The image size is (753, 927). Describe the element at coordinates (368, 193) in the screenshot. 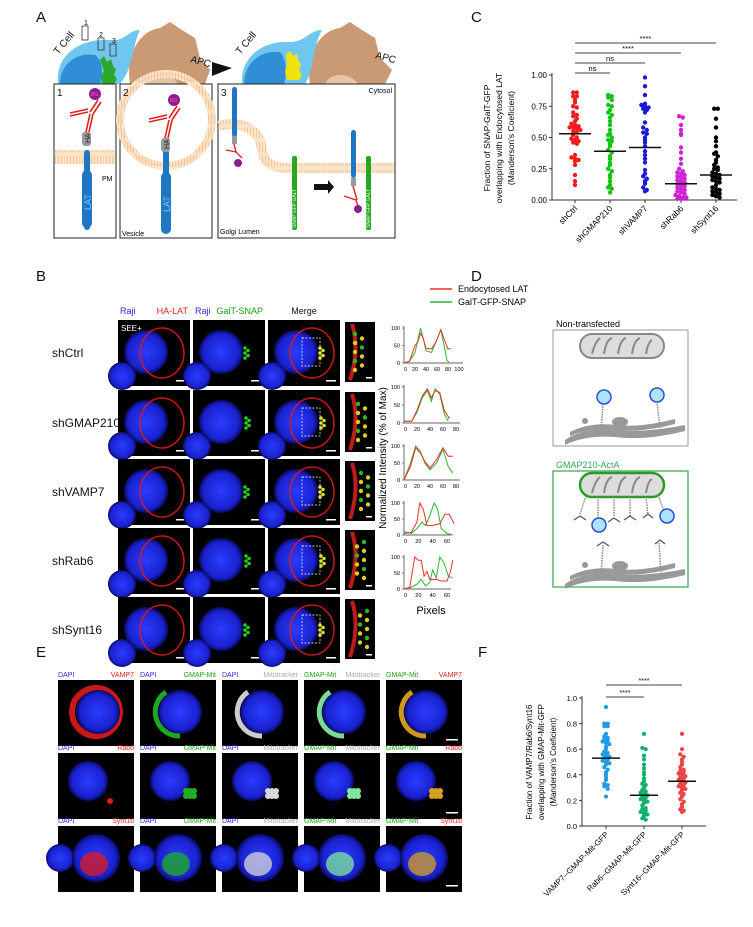

I see `snap-gfp-galt-protein` at that location.